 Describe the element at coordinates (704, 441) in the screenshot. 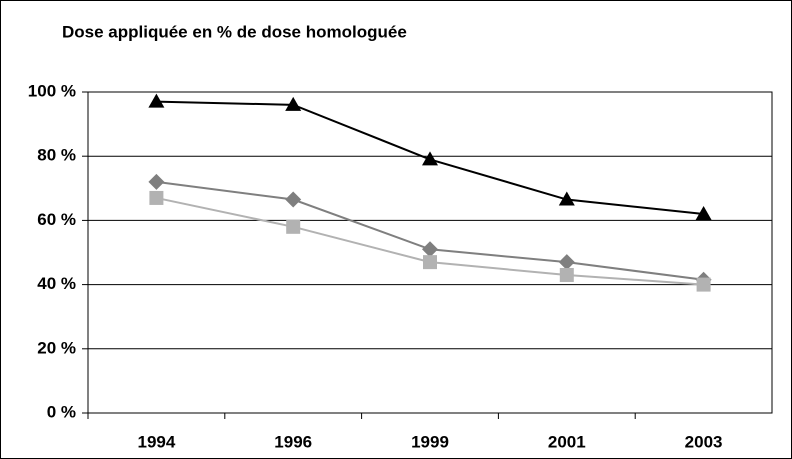

I see `x-tick-label: 2003` at that location.